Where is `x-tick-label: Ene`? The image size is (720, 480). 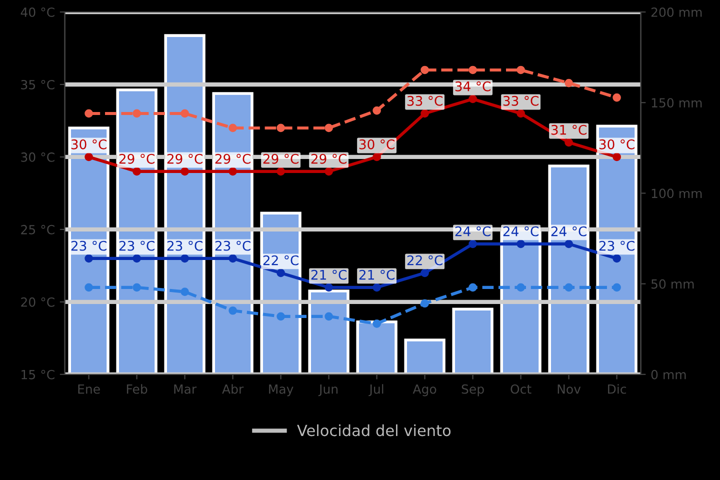 x-tick-label: Ene is located at coordinates (89, 389).